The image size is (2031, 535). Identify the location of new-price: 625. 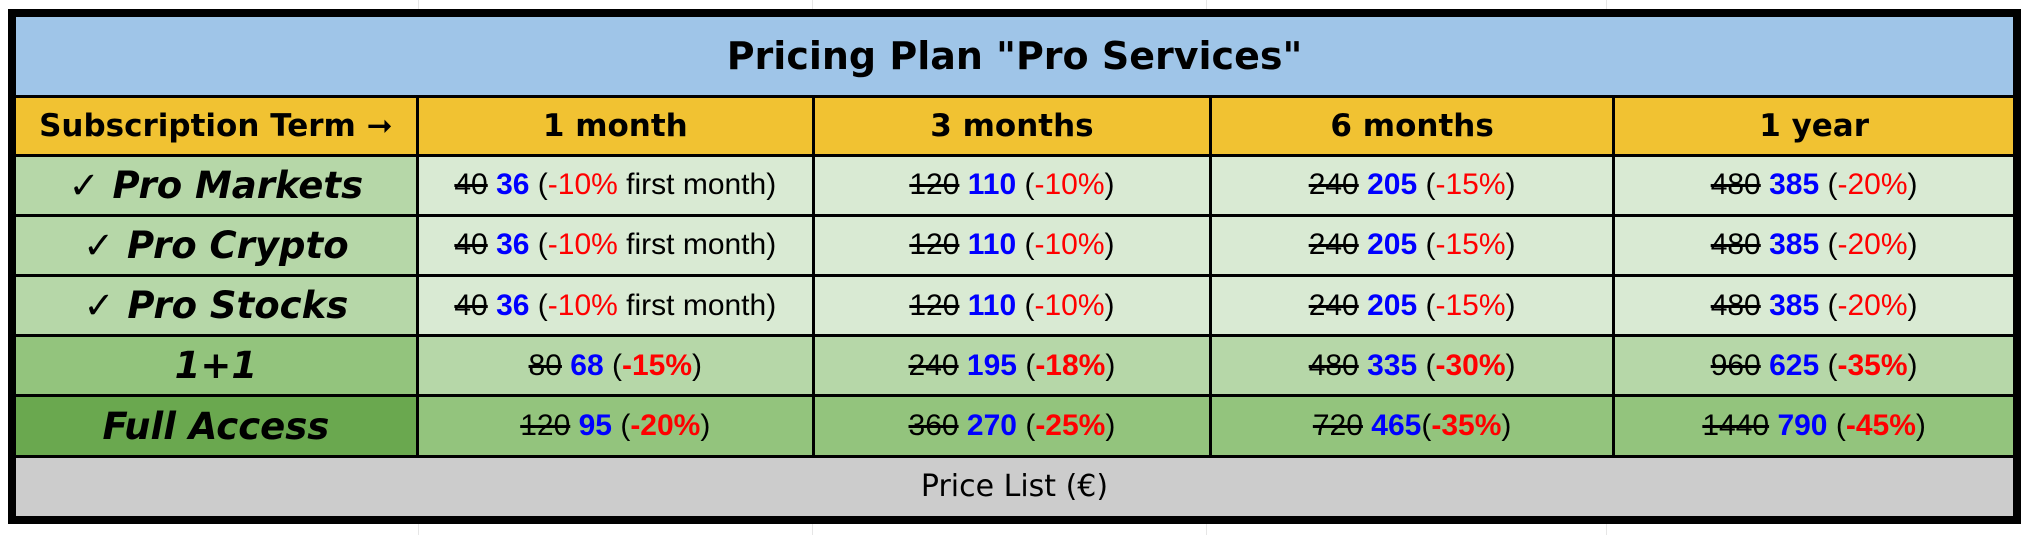
(1794, 365).